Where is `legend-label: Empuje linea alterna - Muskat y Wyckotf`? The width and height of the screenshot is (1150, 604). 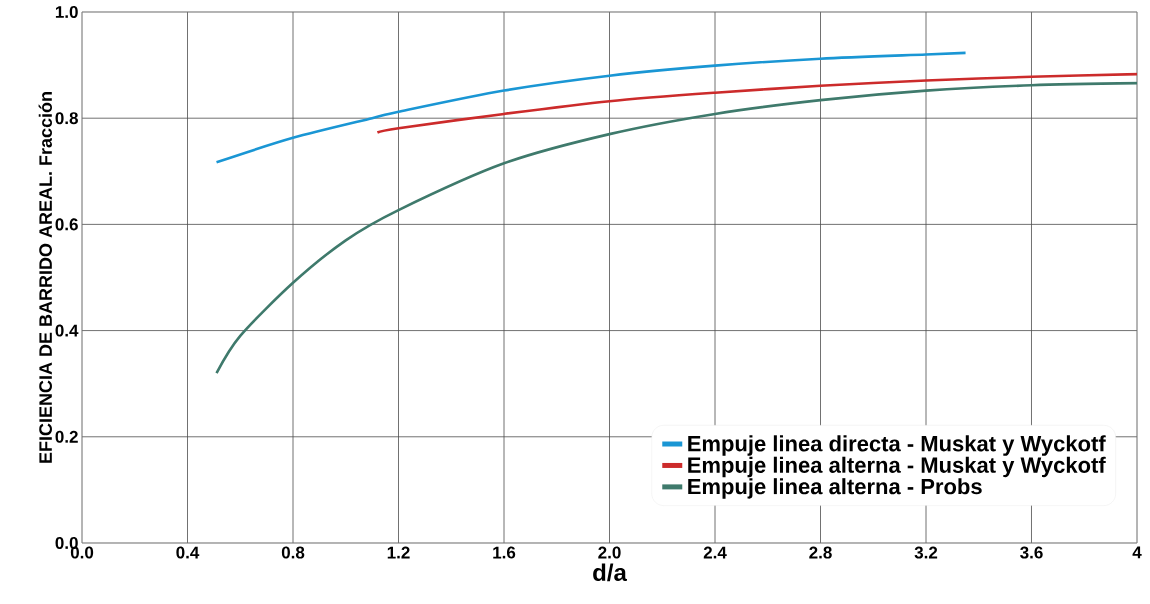 legend-label: Empuje linea alterna - Muskat y Wyckotf is located at coordinates (897, 467).